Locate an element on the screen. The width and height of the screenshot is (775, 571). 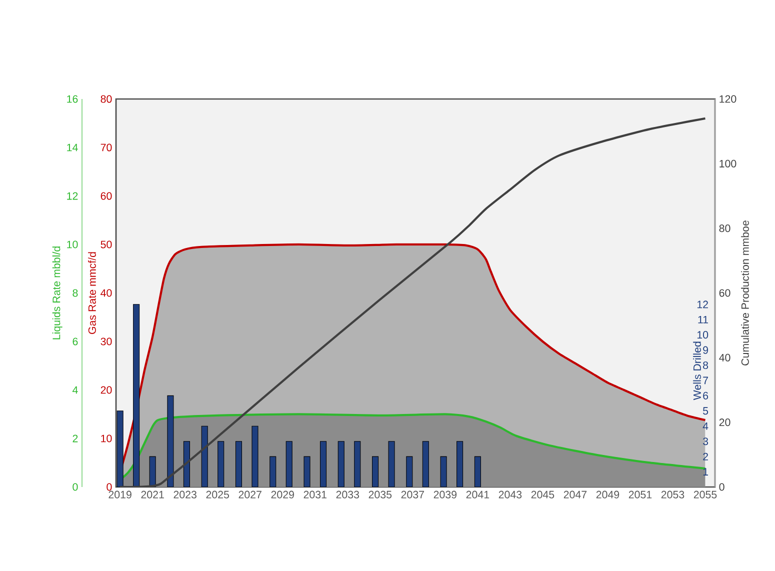
y-tick-label: 20 is located at coordinates (106, 390).